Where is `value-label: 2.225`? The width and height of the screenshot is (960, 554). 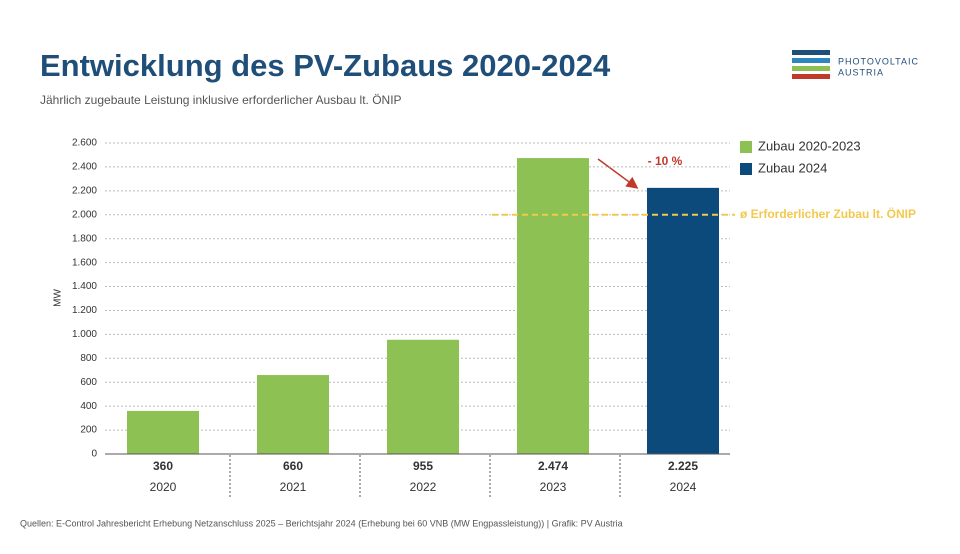
value-label: 2.225 is located at coordinates (683, 466).